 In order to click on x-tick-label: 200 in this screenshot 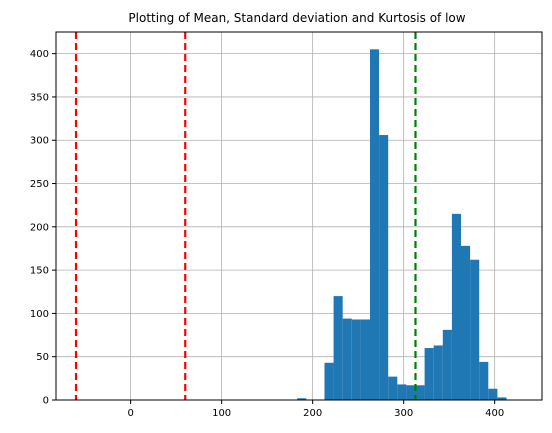, I will do `click(312, 413)`.